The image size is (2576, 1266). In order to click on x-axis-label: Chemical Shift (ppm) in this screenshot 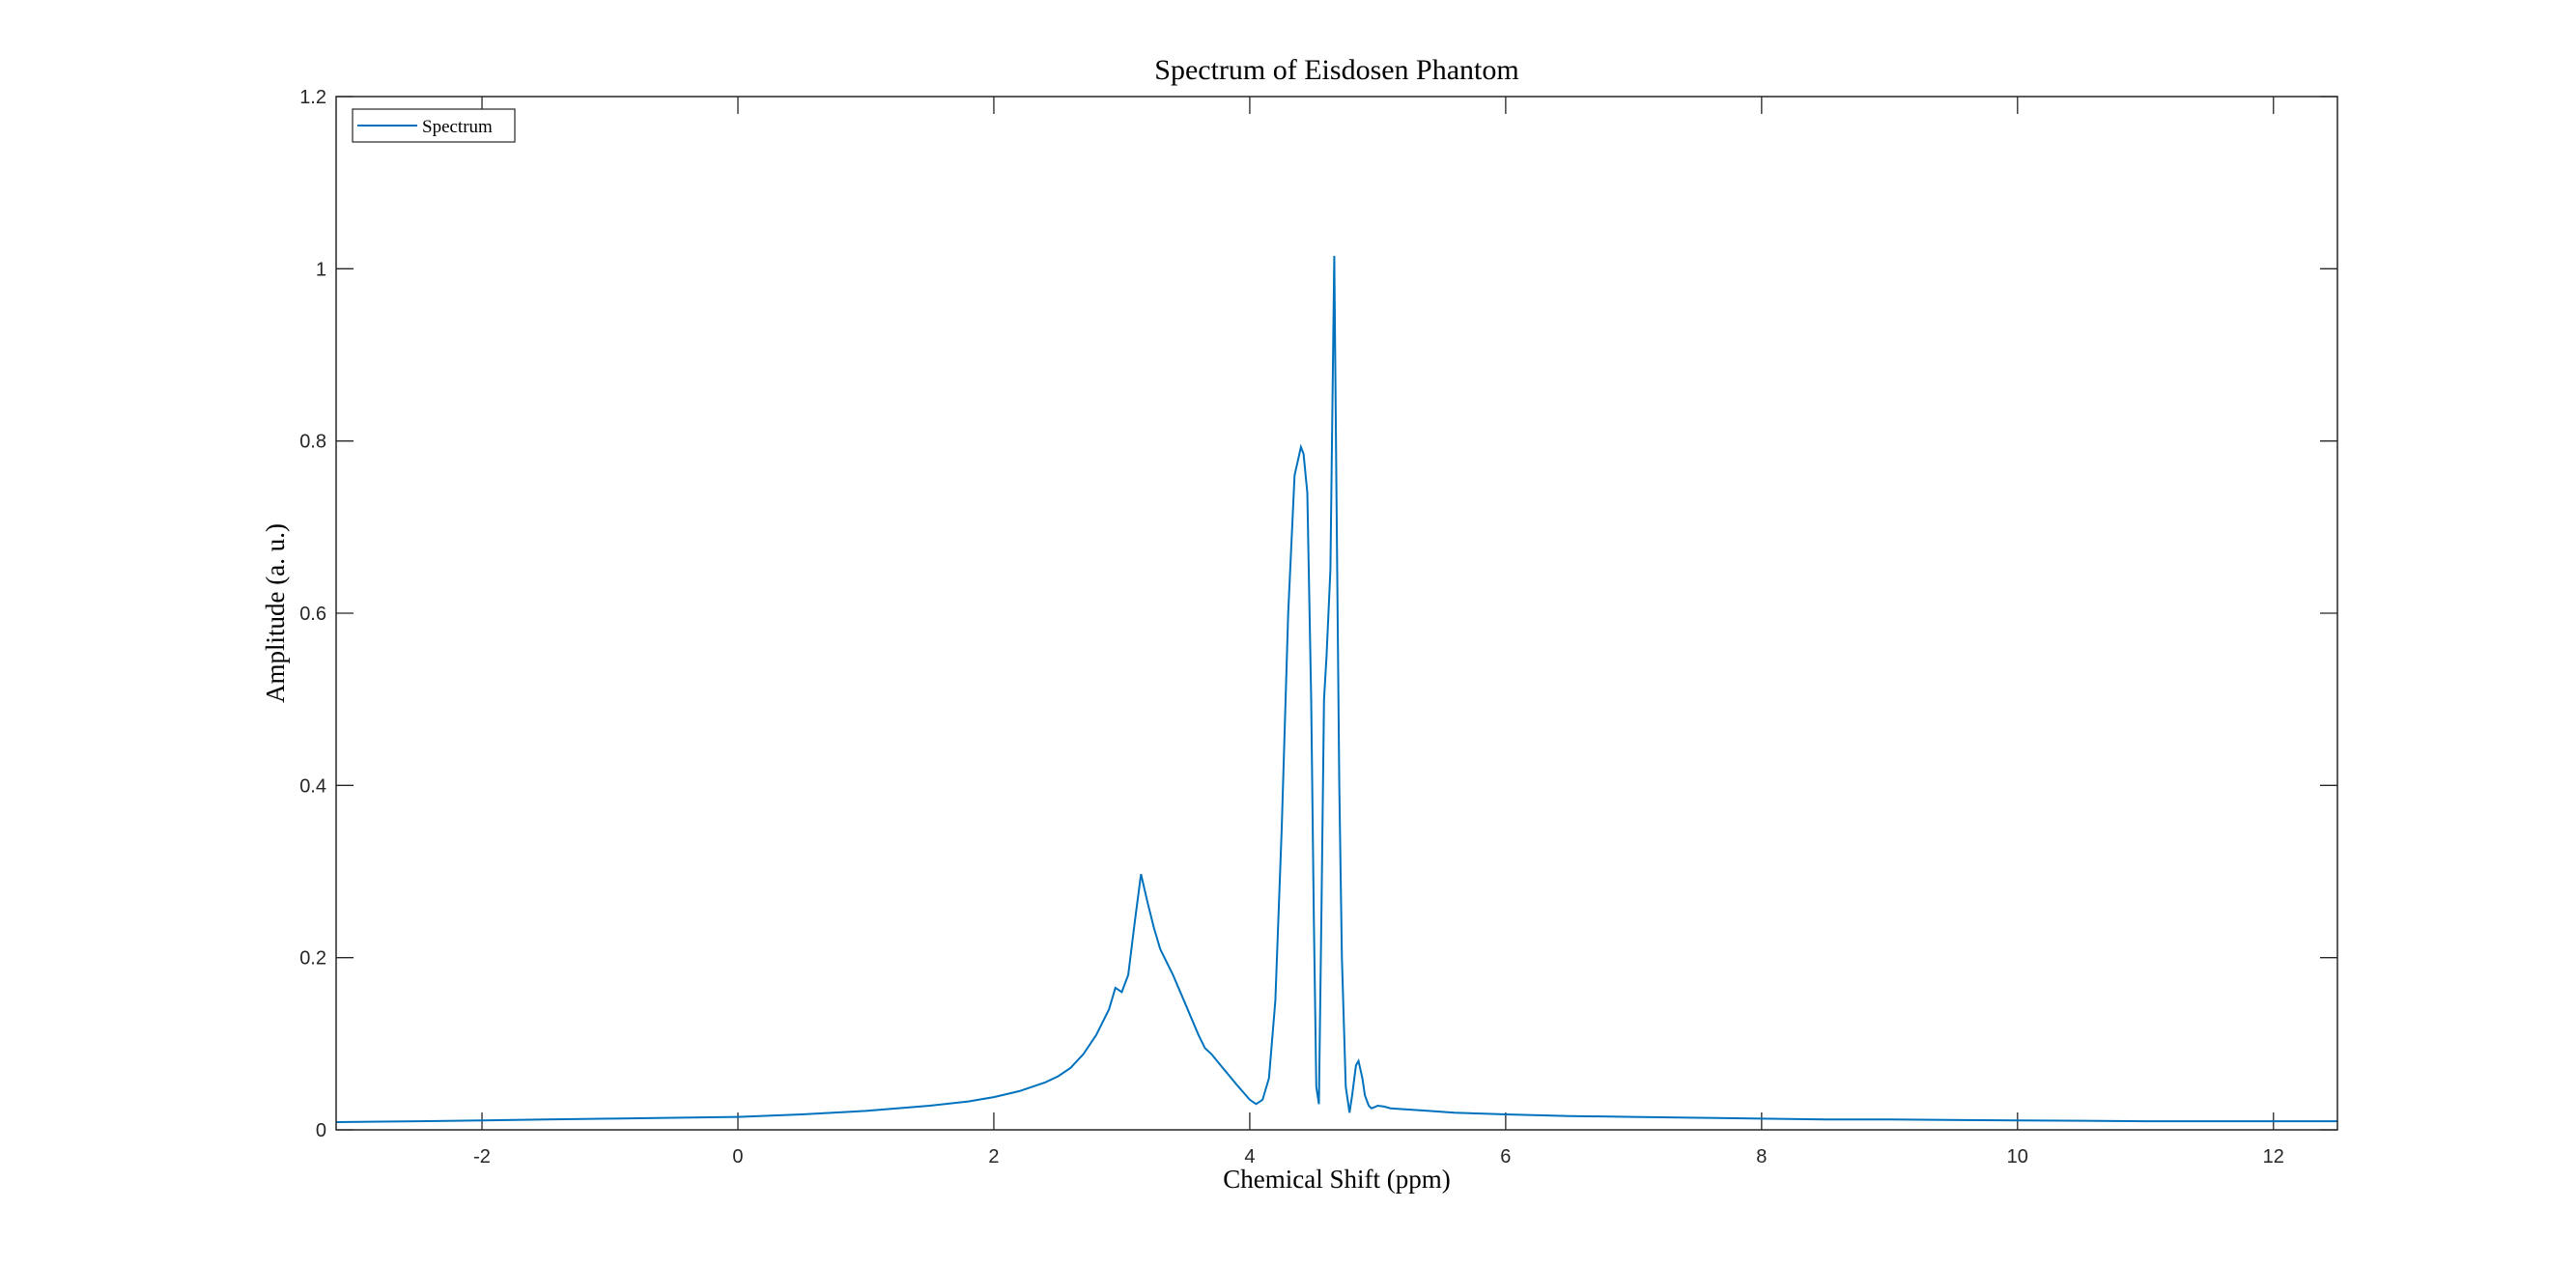, I will do `click(1336, 1179)`.